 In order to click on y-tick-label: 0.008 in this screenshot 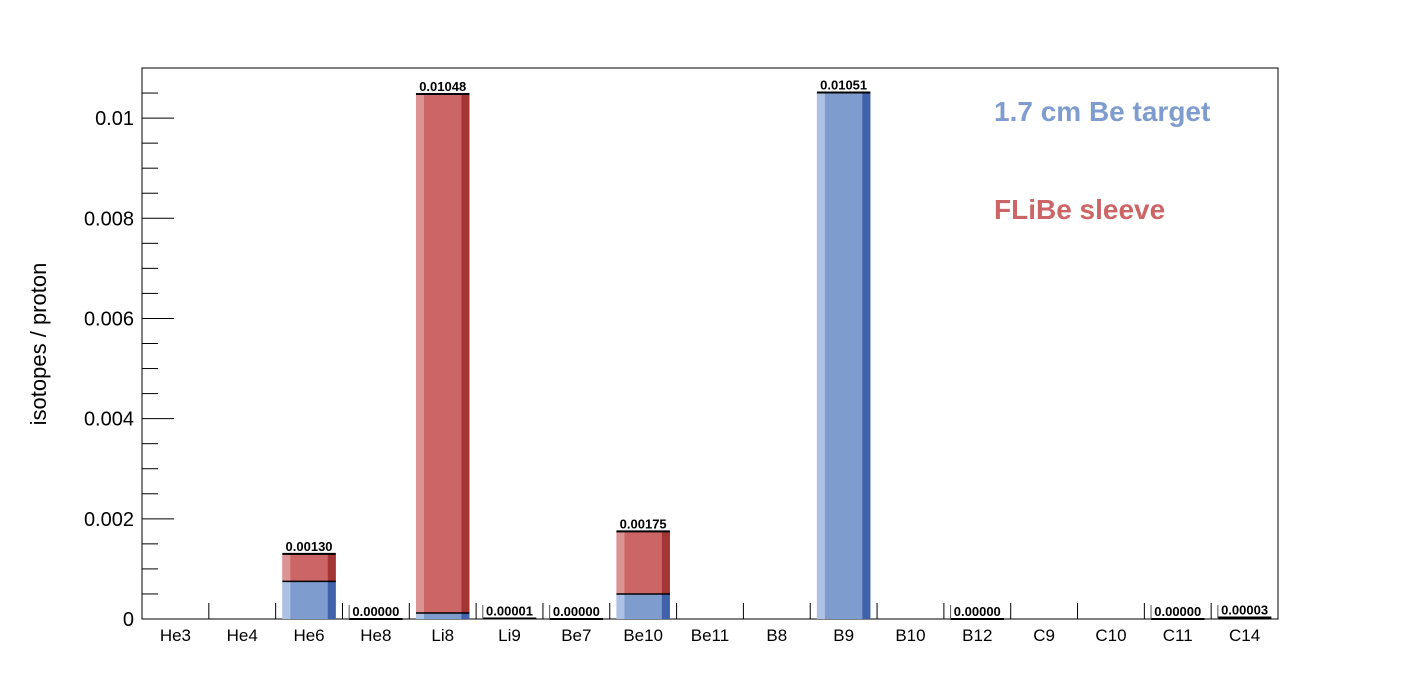, I will do `click(109, 219)`.